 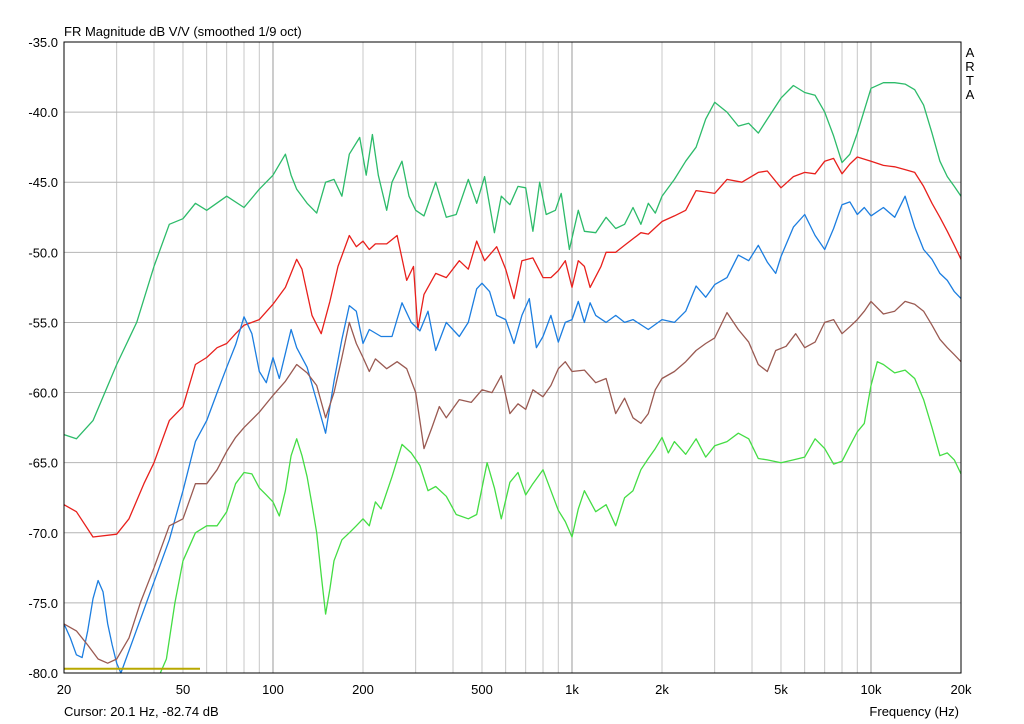 What do you see at coordinates (183, 31) in the screenshot?
I see `chart-title: FR Magnitude dB V/V (smoothed 1/9 oct)` at bounding box center [183, 31].